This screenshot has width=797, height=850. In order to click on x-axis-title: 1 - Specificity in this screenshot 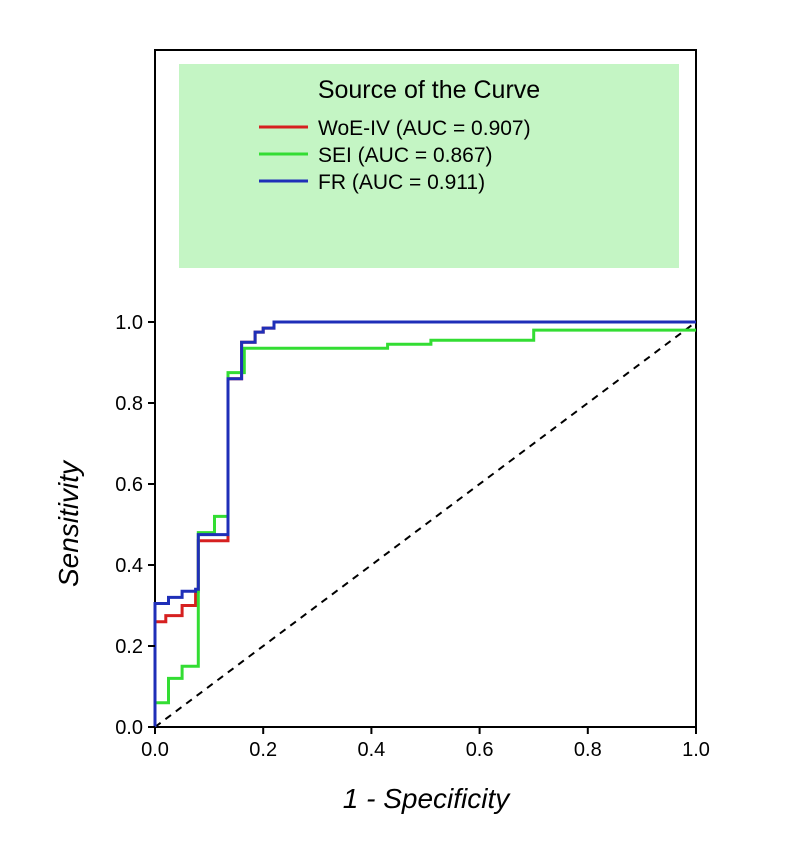, I will do `click(427, 798)`.